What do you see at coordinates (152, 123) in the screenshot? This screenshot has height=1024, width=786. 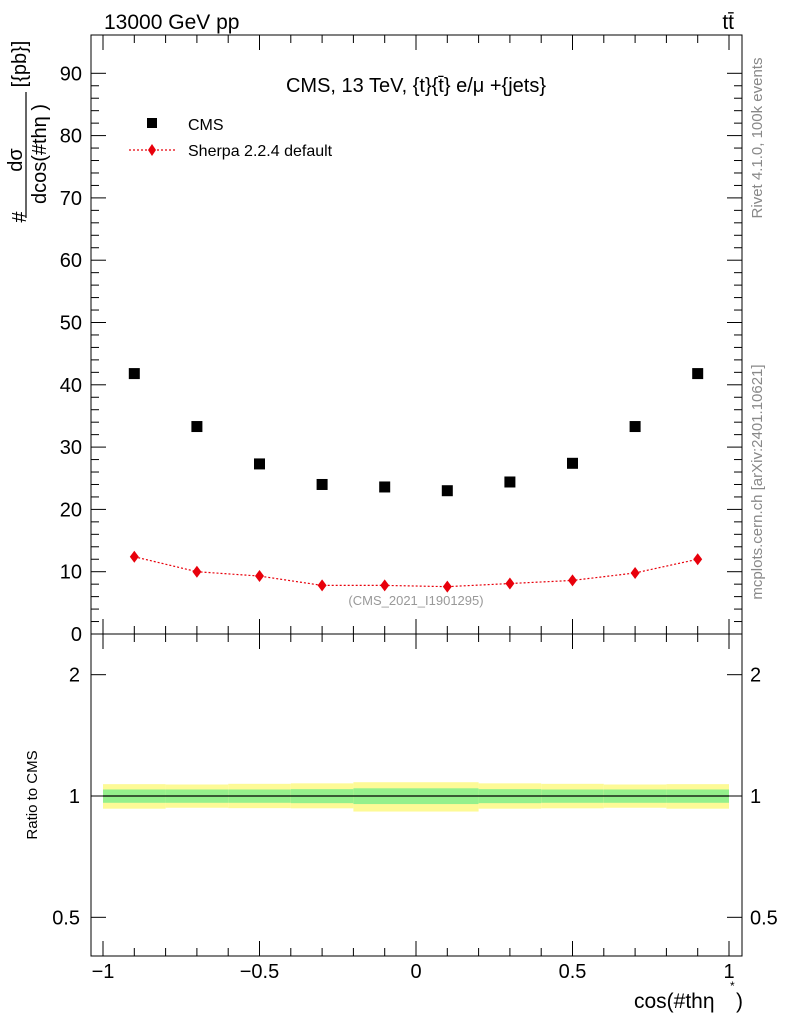 I see `legend-cms-marker` at bounding box center [152, 123].